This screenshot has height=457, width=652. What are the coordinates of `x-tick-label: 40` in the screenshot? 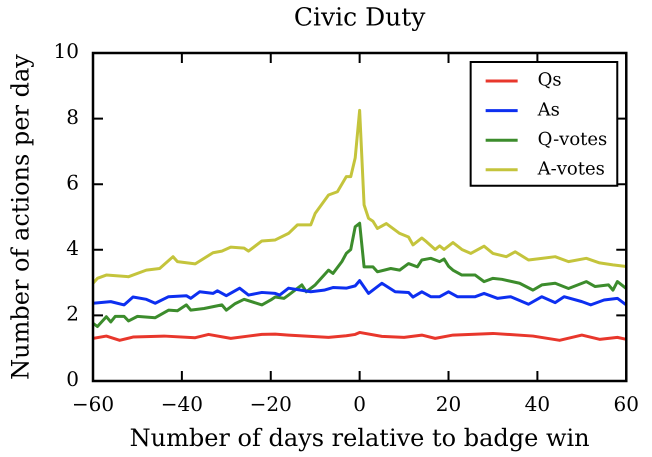 It's located at (537, 404).